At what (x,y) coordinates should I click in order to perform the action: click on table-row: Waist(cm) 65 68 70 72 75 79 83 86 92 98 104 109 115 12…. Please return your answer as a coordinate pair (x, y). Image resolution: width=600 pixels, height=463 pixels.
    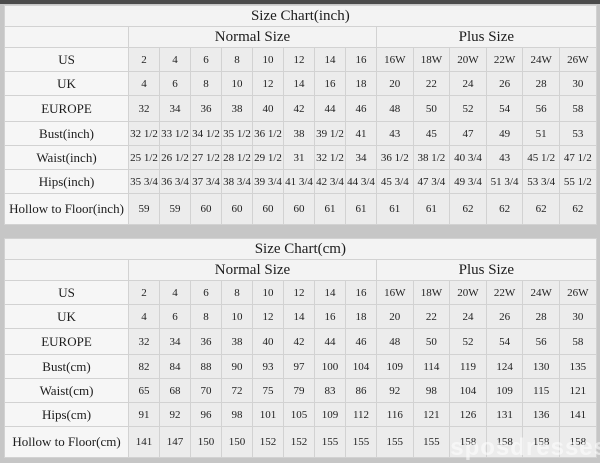
    Looking at the image, I should click on (300, 390).